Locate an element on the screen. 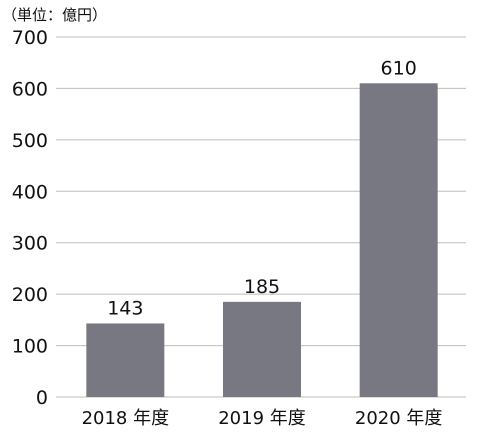  y-axis-ticks: 0 100 200 300 400 500 600 700 is located at coordinates (30, 218).